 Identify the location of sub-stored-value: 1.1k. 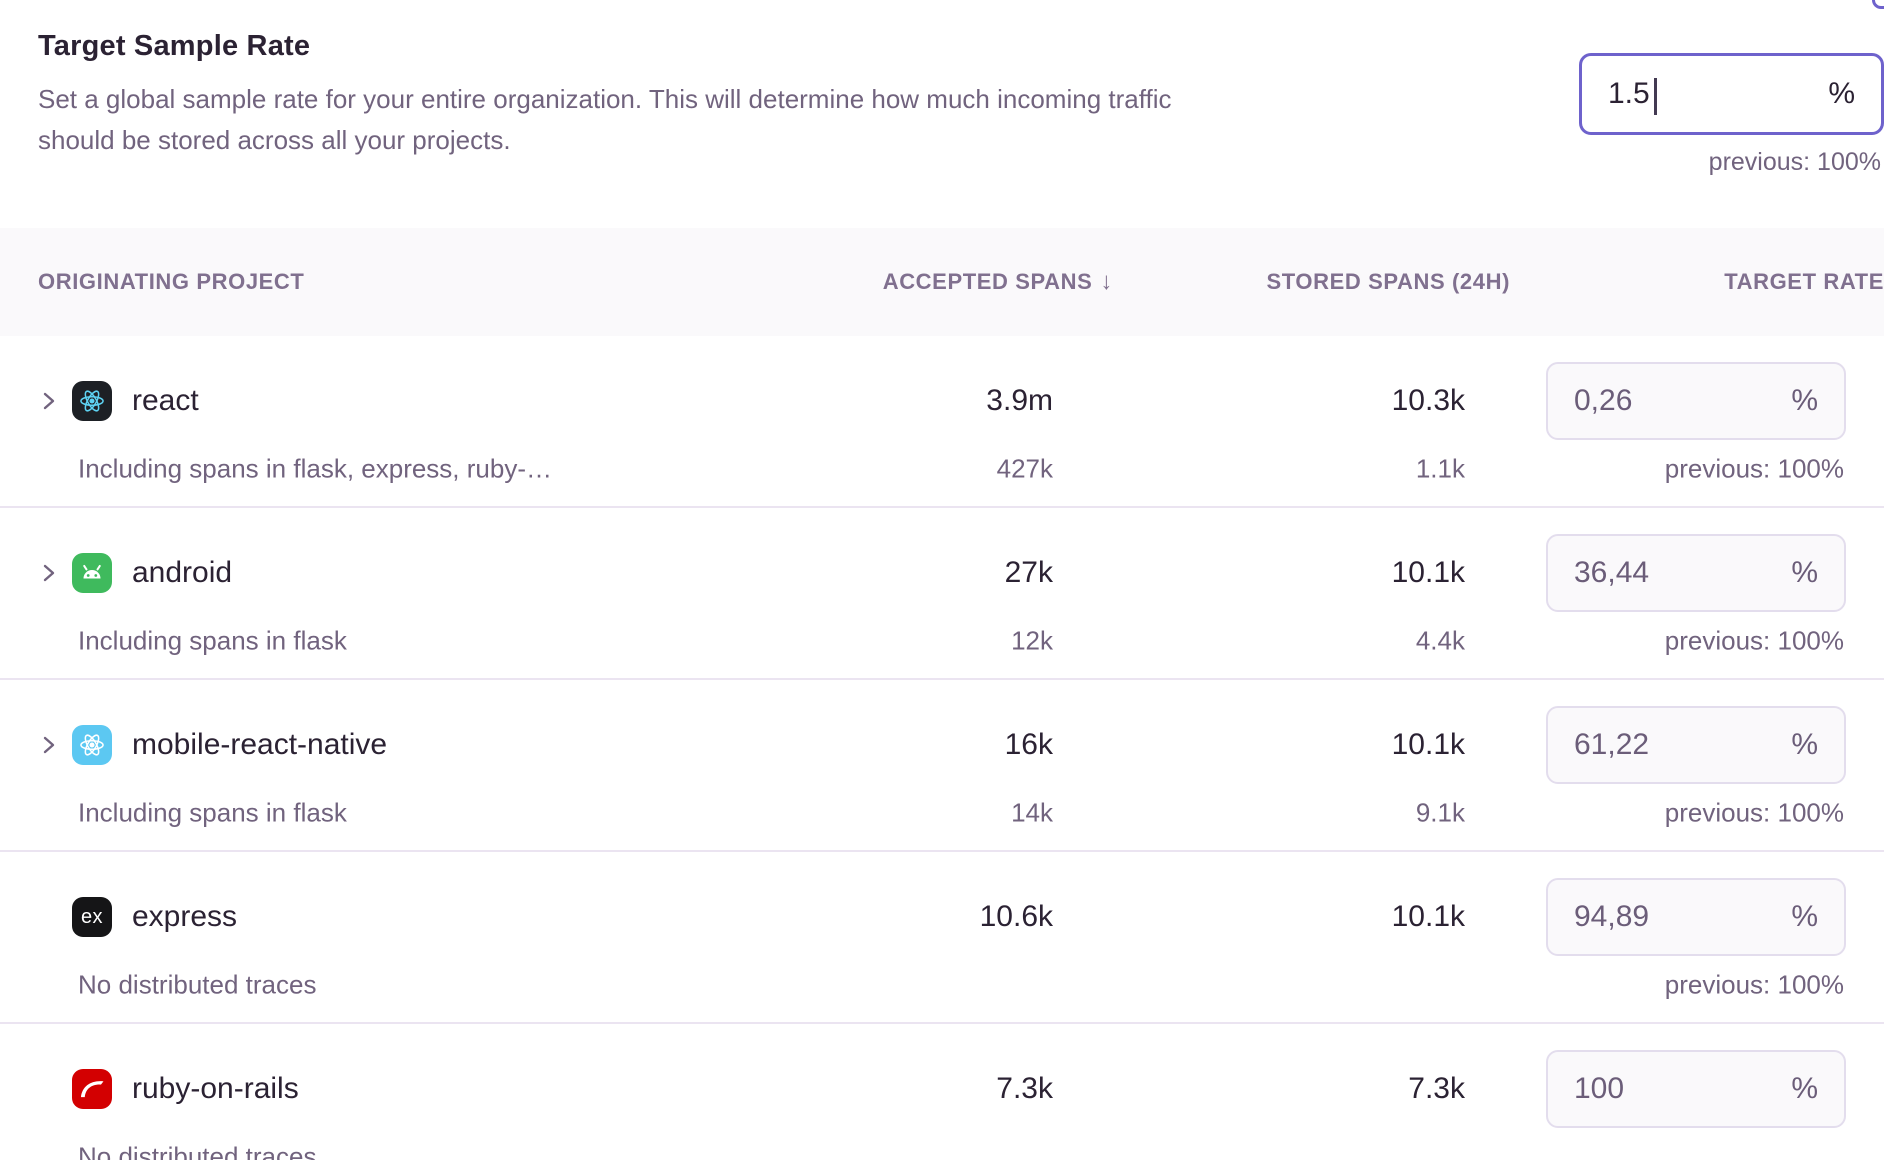
(1440, 468).